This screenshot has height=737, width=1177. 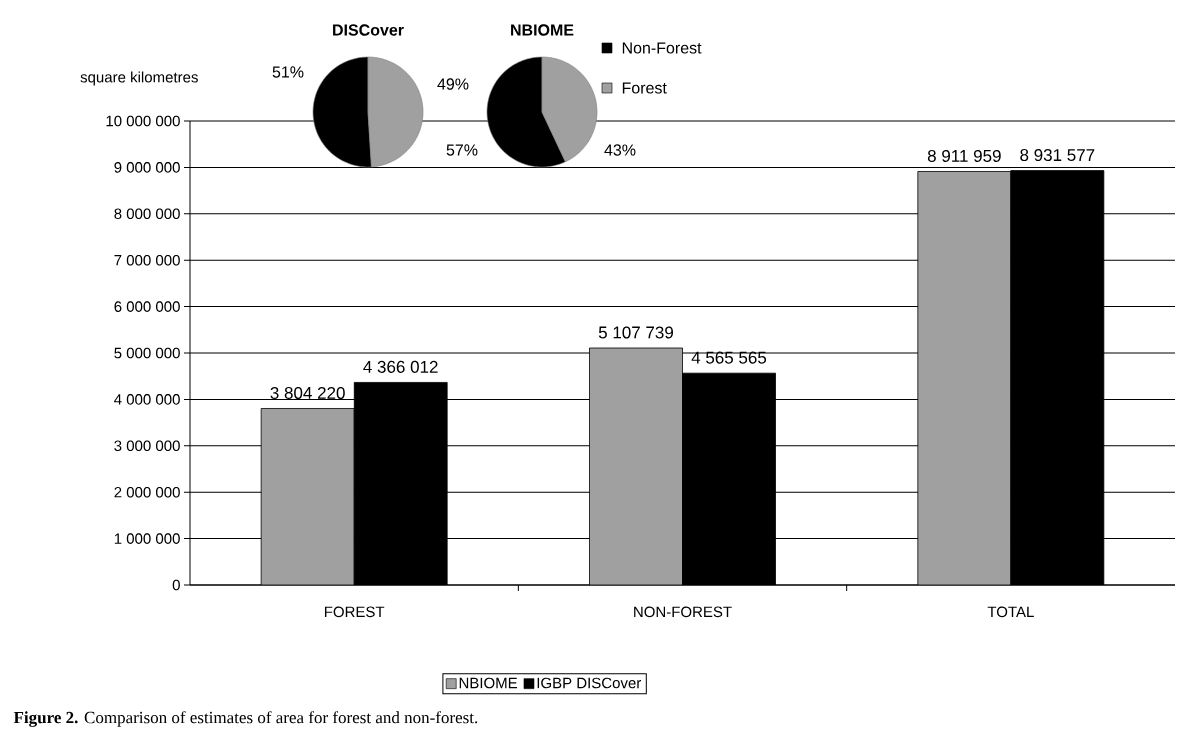 What do you see at coordinates (453, 84) in the screenshot?
I see `data-label: 49%` at bounding box center [453, 84].